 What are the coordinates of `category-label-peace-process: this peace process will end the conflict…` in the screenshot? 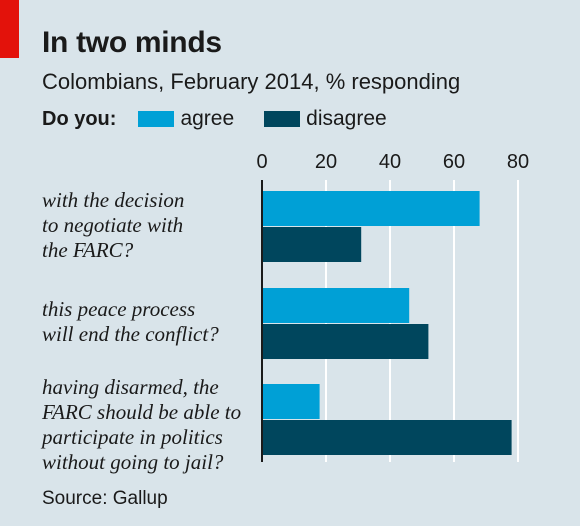 It's located at (130, 321).